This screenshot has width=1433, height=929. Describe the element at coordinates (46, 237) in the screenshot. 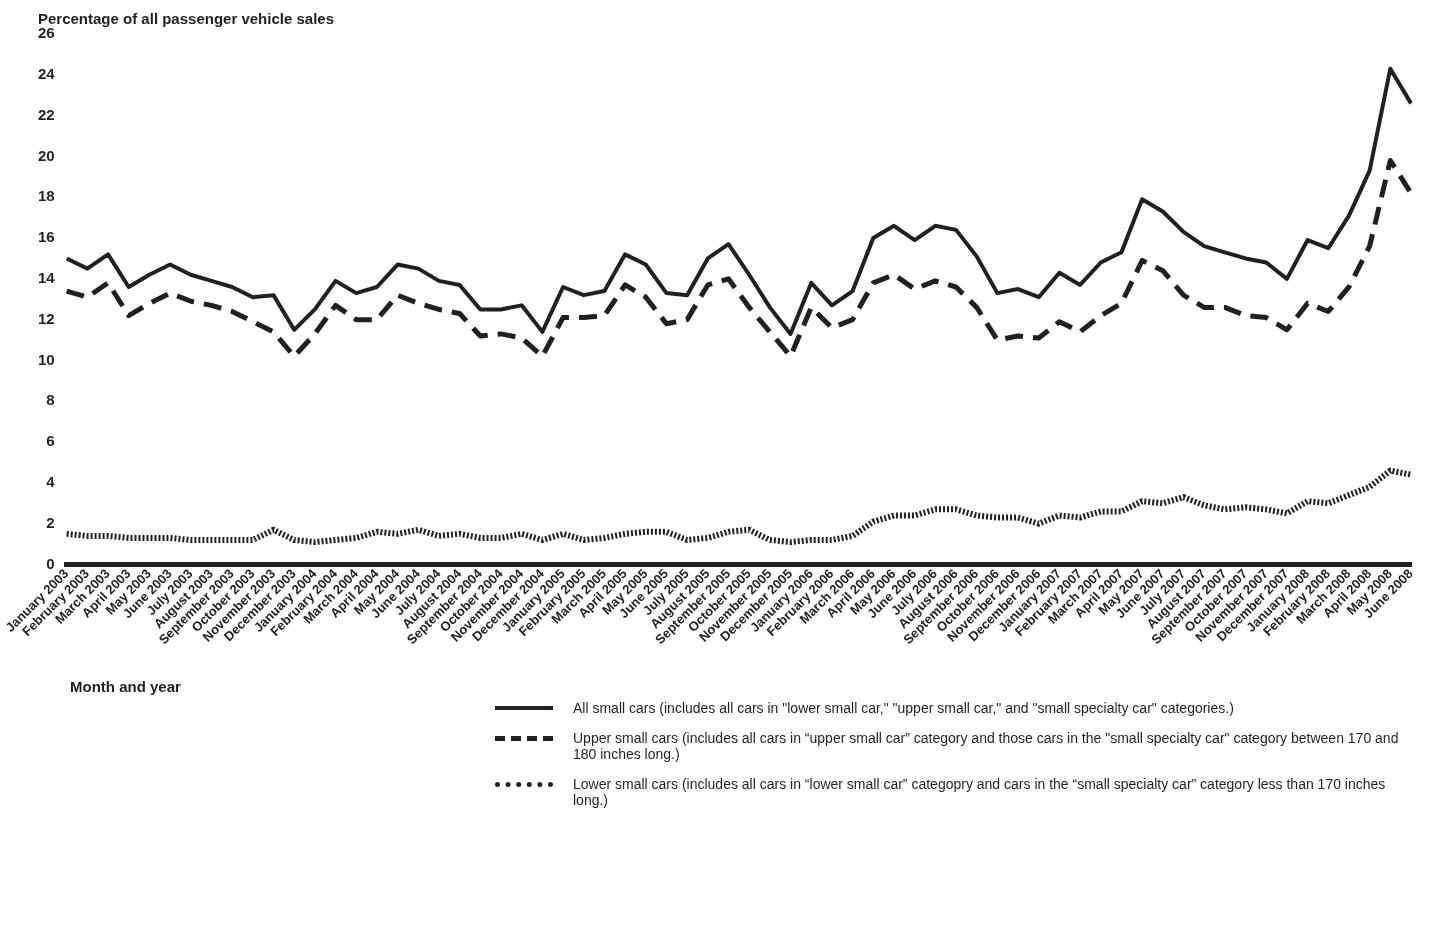

I see `y-tick-label: 16` at that location.